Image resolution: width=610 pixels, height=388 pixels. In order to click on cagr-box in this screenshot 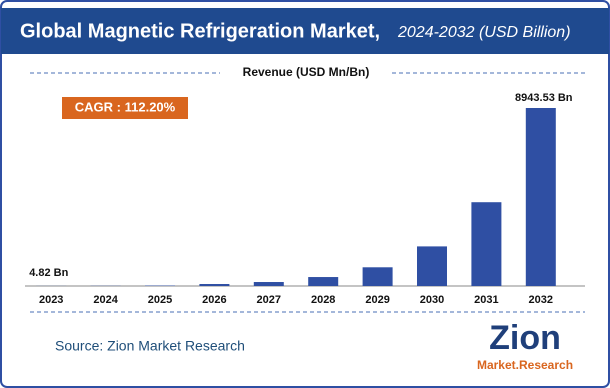, I will do `click(125, 108)`.